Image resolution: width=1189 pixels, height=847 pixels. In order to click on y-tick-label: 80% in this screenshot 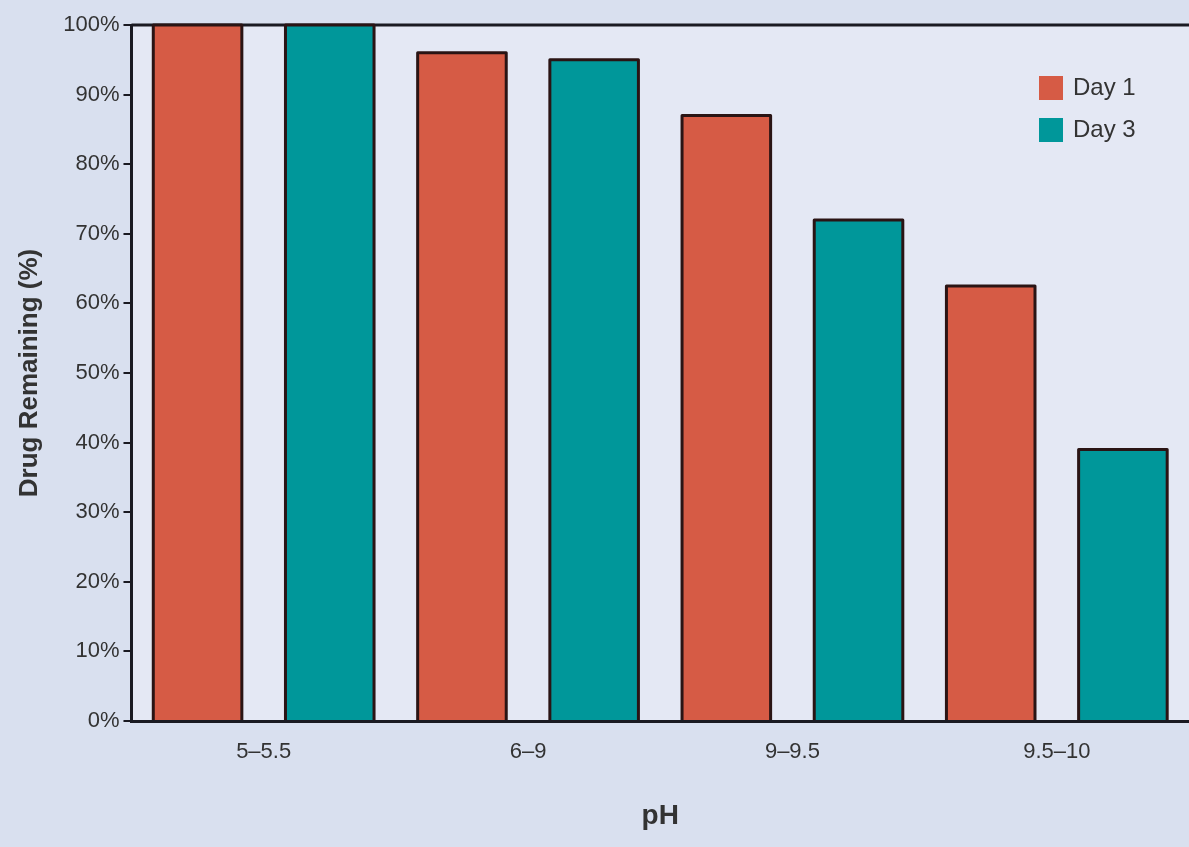, I will do `click(97, 163)`.